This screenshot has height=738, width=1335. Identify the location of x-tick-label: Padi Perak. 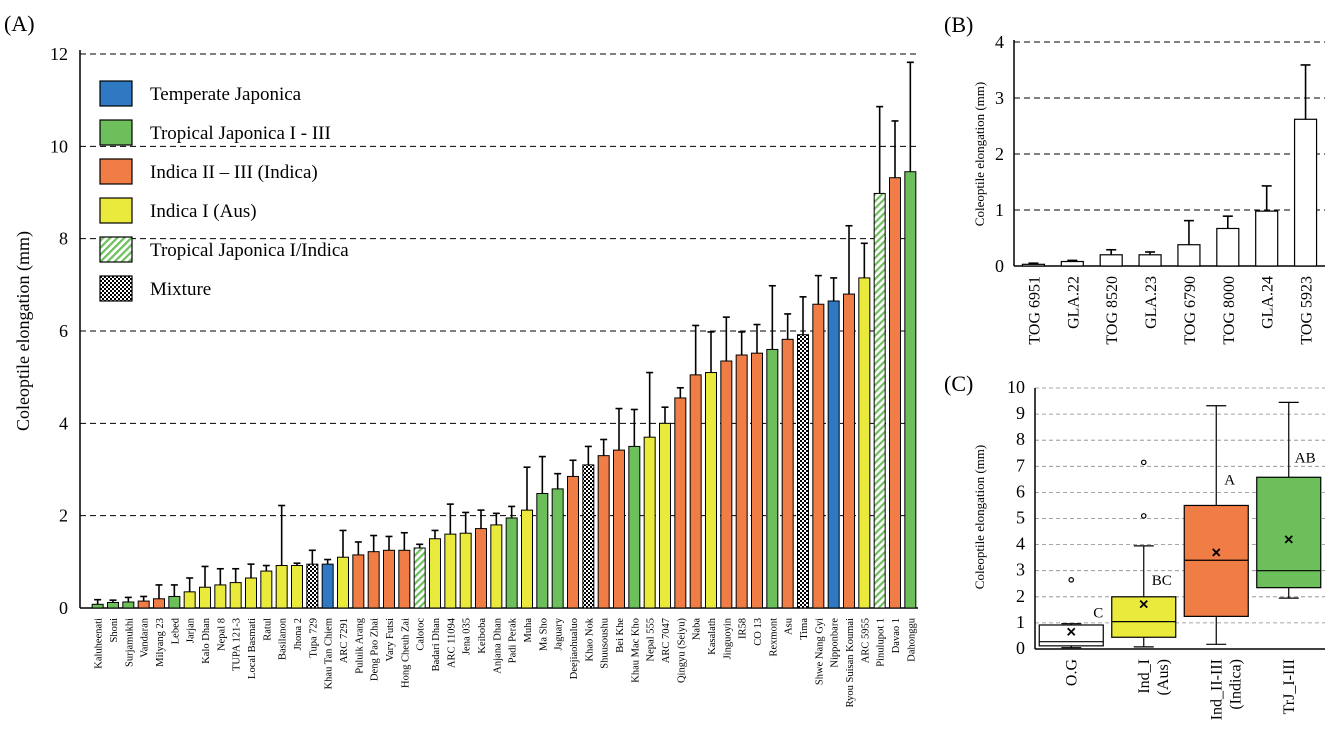
(513, 640).